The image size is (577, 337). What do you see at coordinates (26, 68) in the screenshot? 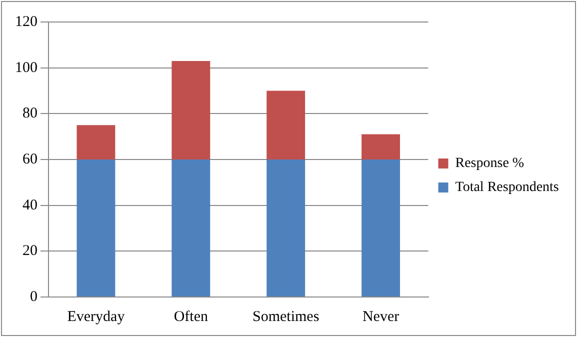
I see `y-tick-label: 100` at bounding box center [26, 68].